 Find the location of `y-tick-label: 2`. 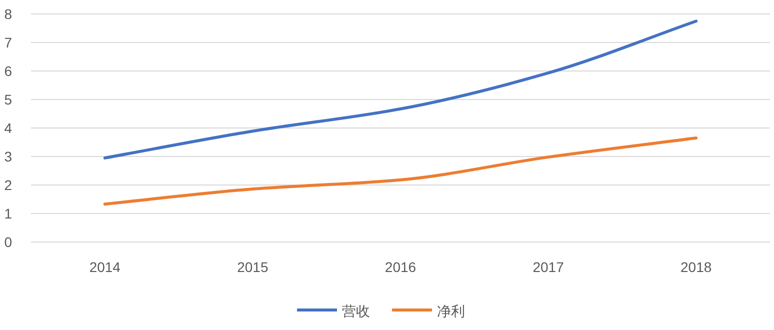

y-tick-label: 2 is located at coordinates (8, 185).